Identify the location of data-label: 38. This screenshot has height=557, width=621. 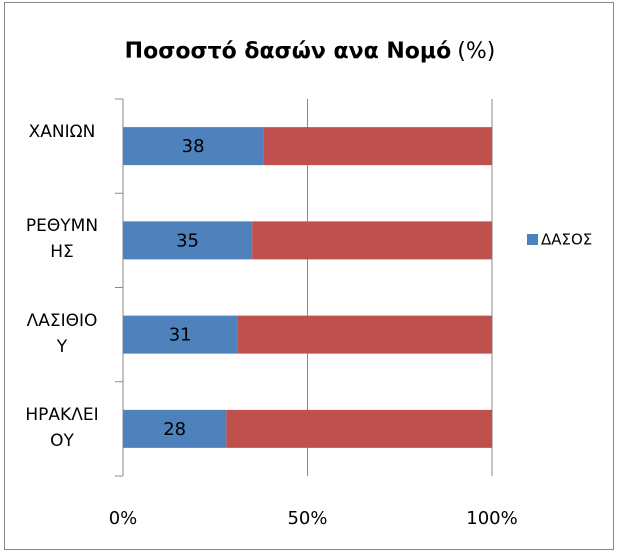
(193, 146).